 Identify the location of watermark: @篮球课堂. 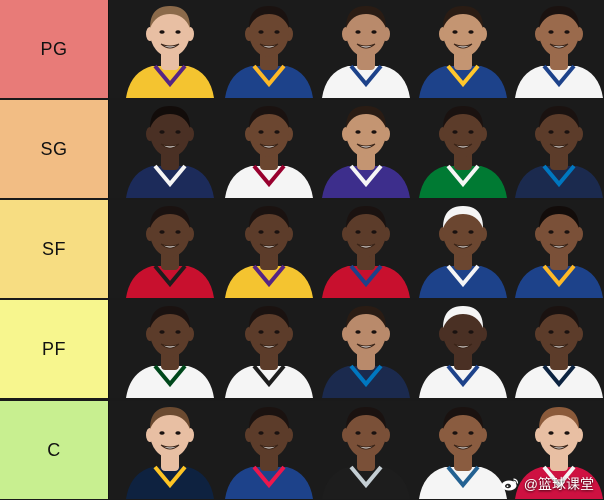
(547, 484).